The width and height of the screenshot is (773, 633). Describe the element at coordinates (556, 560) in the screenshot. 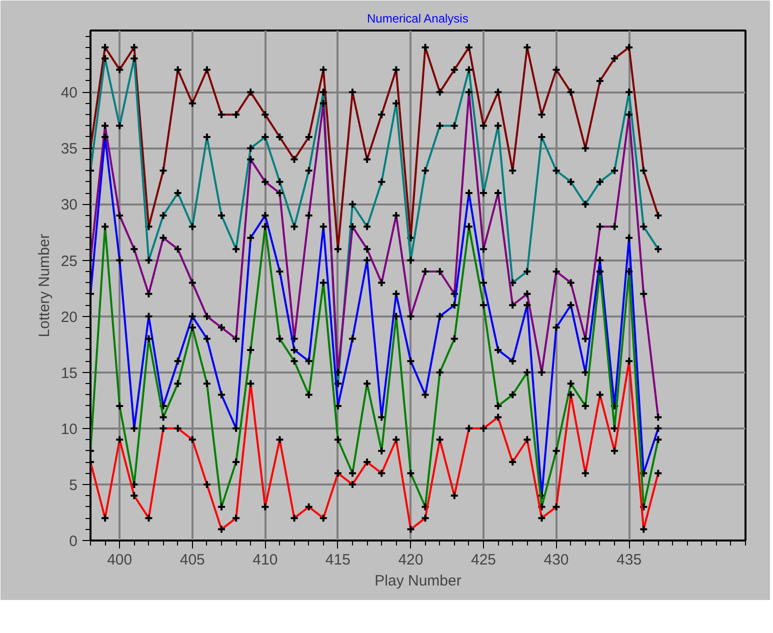

I see `x-tick-label: 430` at that location.